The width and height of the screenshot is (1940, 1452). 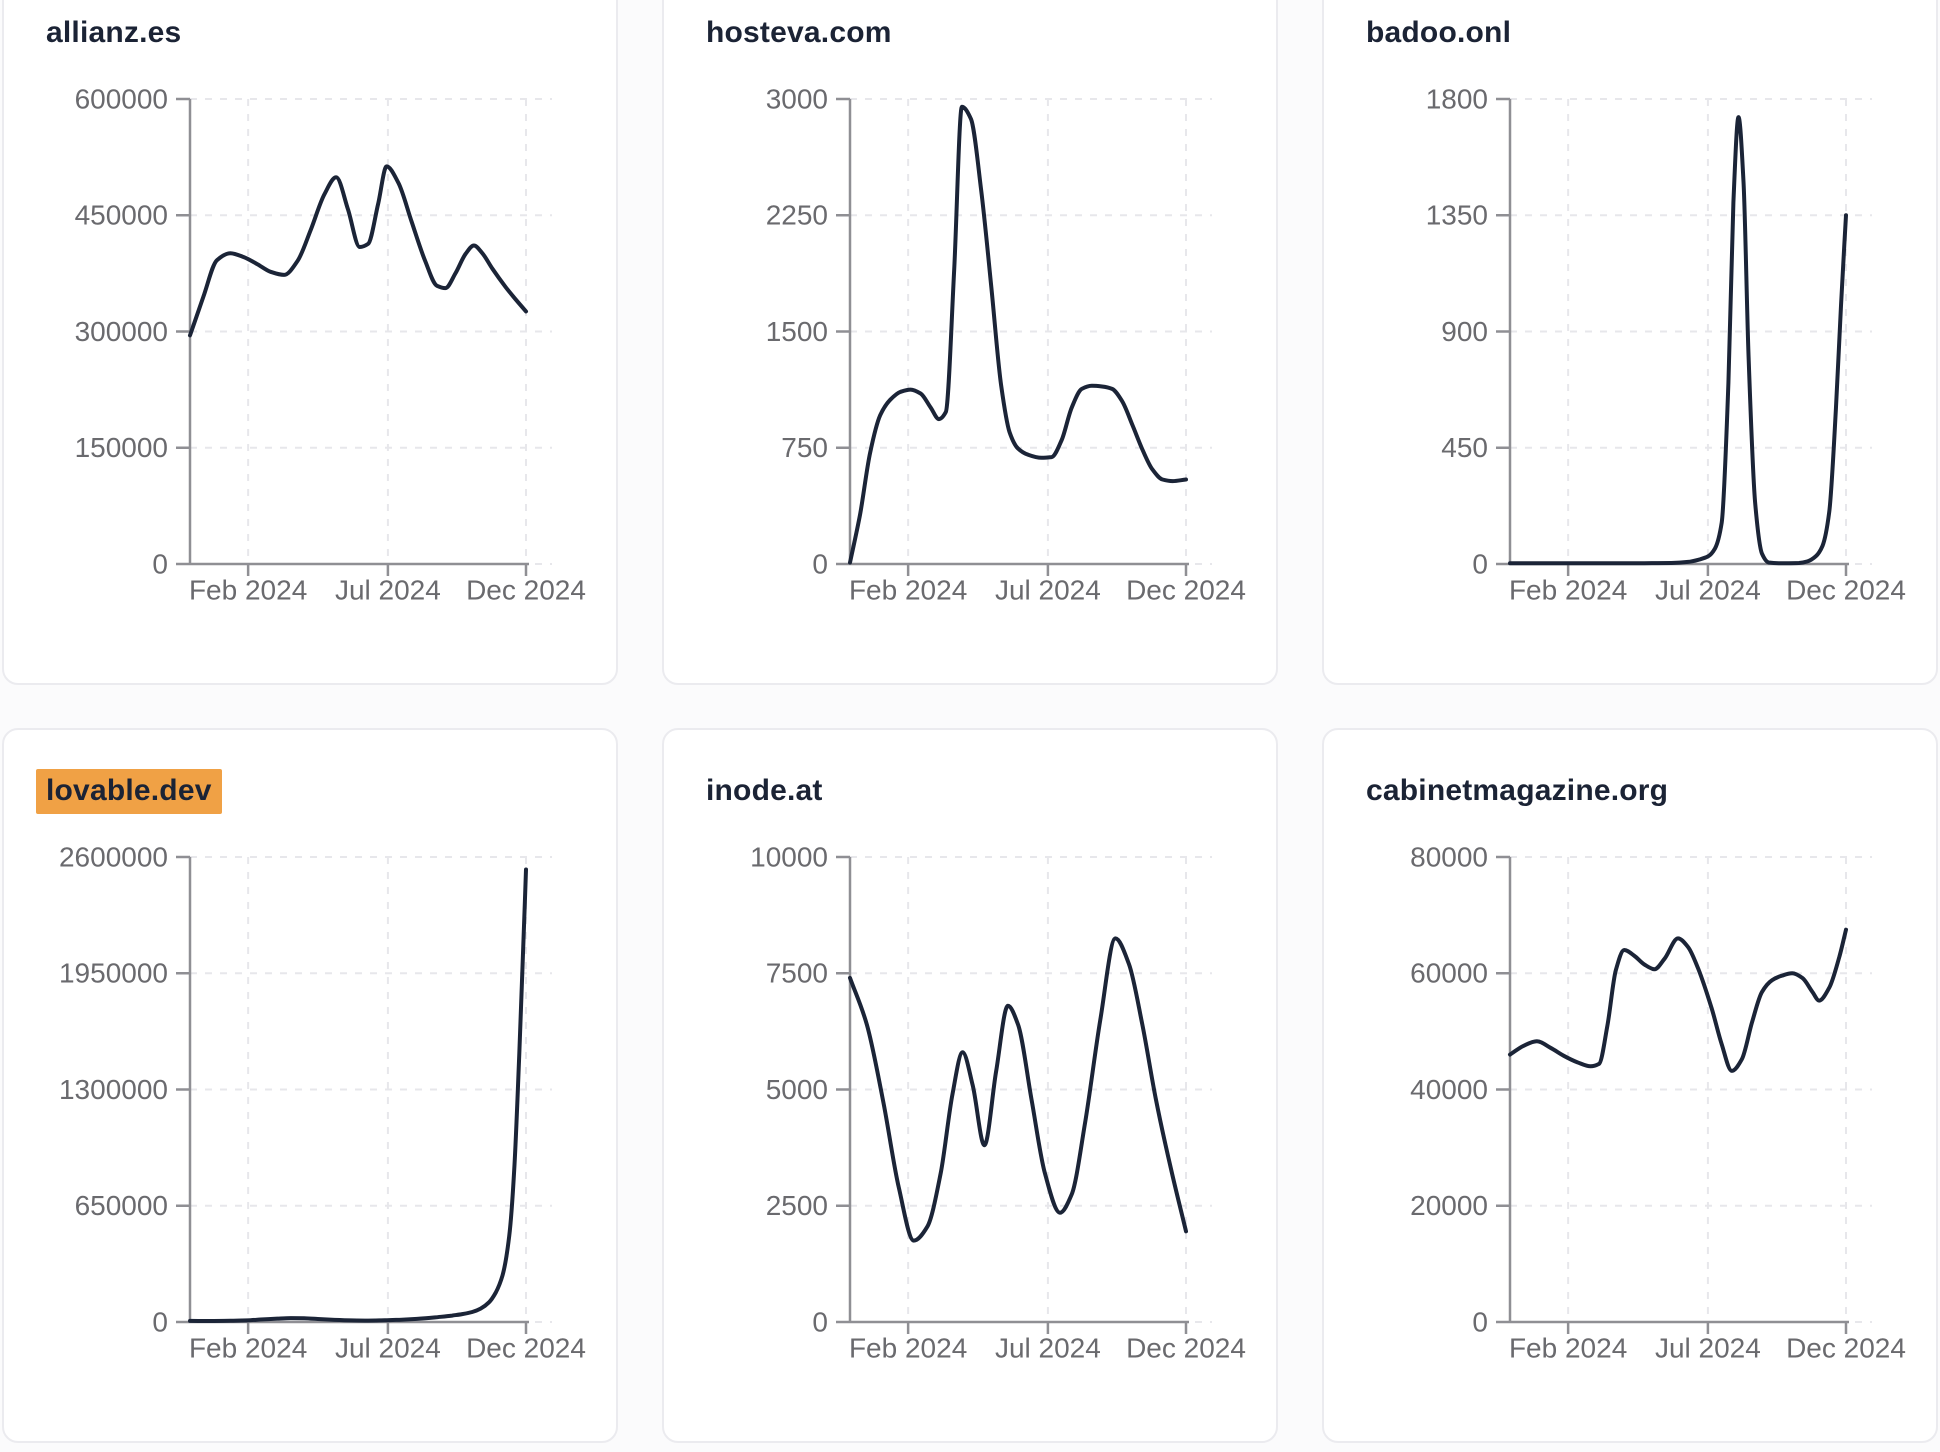 What do you see at coordinates (1449, 973) in the screenshot?
I see `svg-text: 60000` at bounding box center [1449, 973].